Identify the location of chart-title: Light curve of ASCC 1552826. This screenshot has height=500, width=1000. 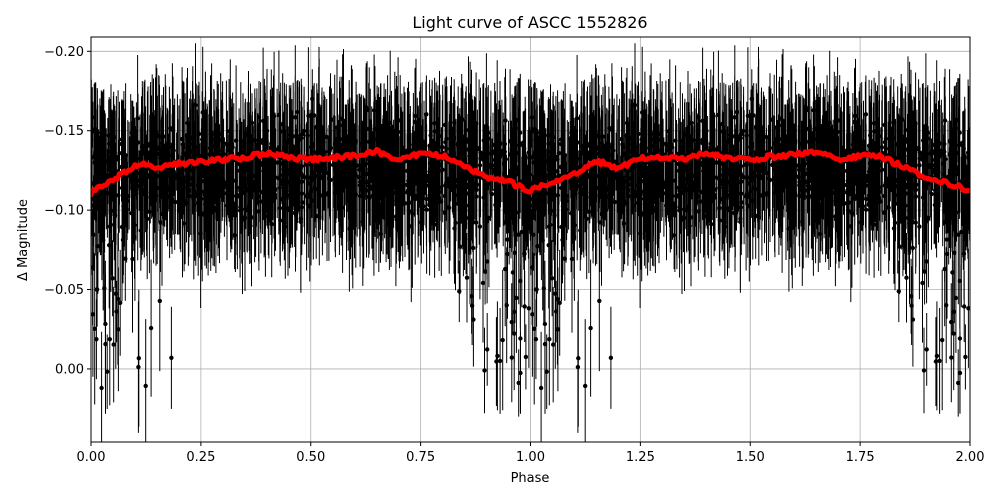
(529, 22).